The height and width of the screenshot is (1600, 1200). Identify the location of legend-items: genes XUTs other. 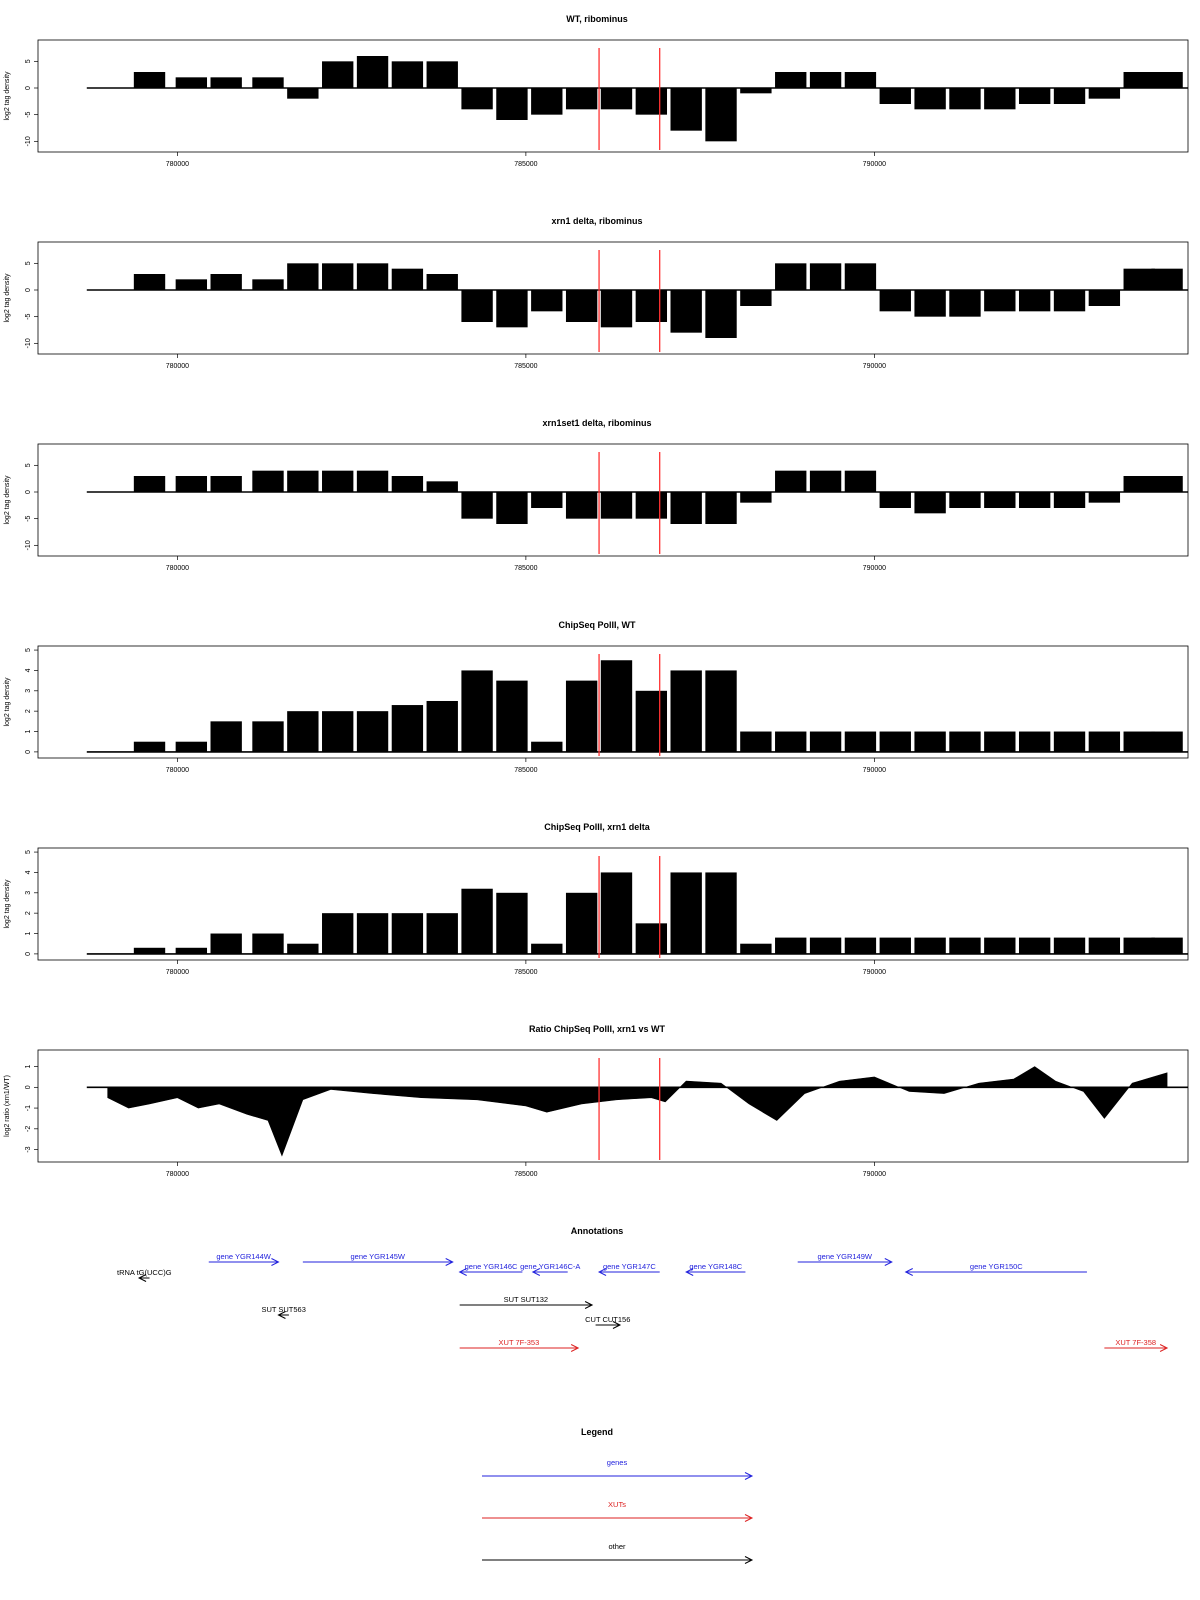
(618, 1511).